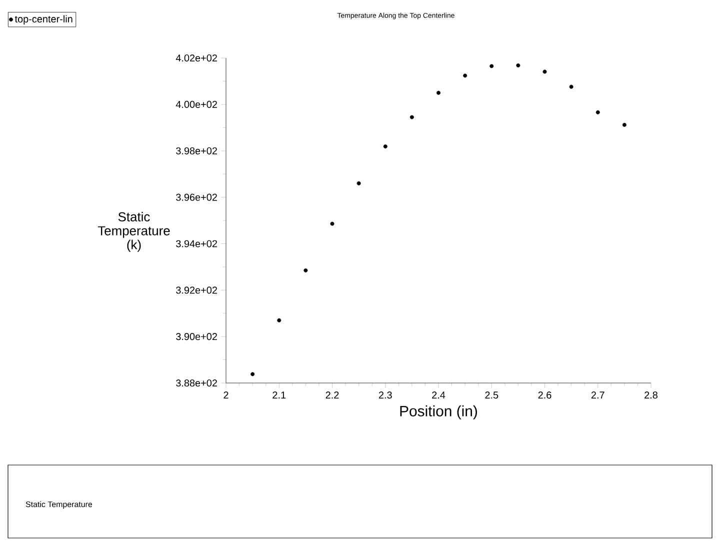 The image size is (717, 545). What do you see at coordinates (196, 336) in the screenshot?
I see `y-tick-label: 3.90e+02` at bounding box center [196, 336].